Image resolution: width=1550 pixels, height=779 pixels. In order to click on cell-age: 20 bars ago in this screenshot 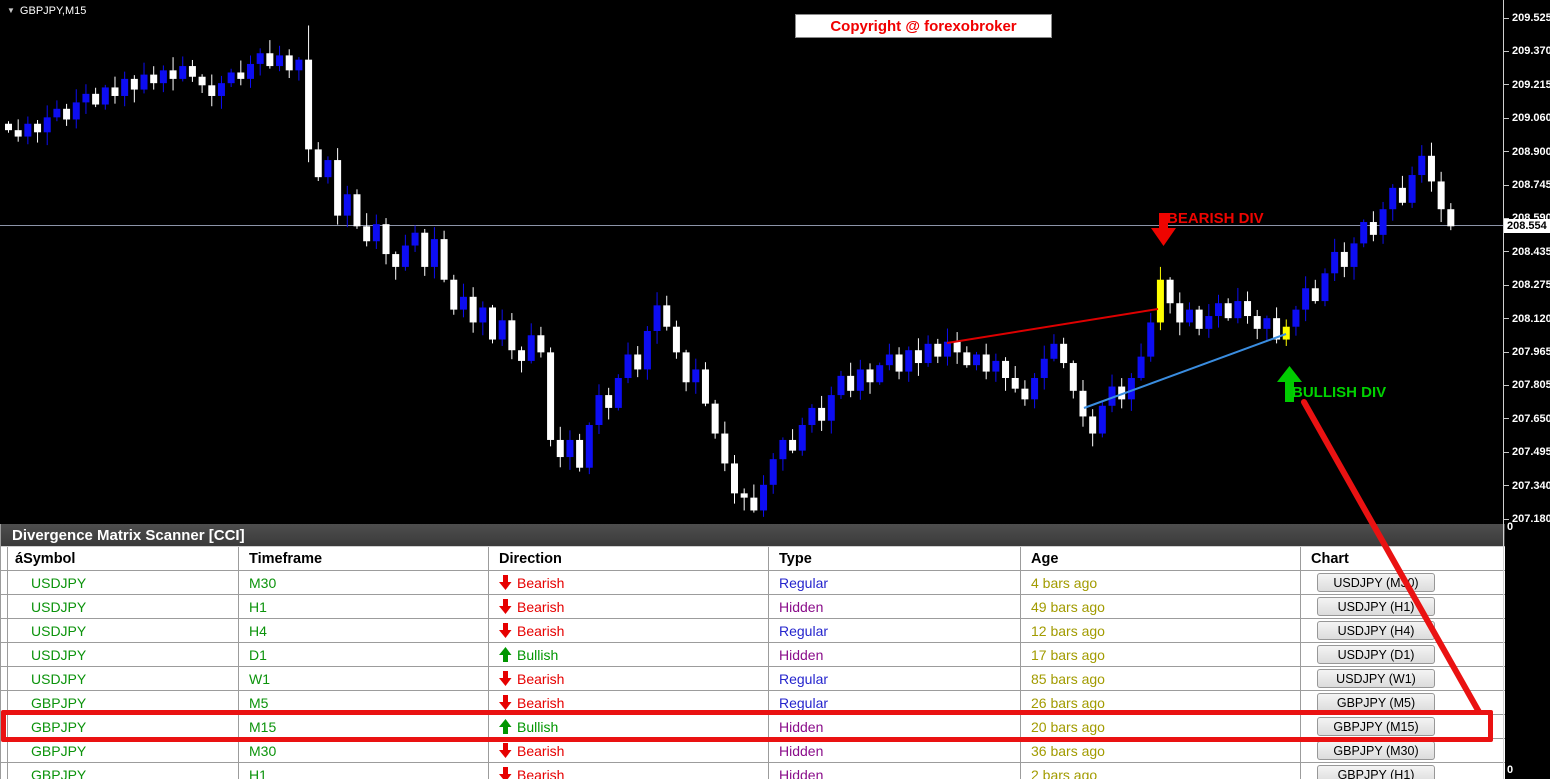, I will do `click(1161, 727)`.